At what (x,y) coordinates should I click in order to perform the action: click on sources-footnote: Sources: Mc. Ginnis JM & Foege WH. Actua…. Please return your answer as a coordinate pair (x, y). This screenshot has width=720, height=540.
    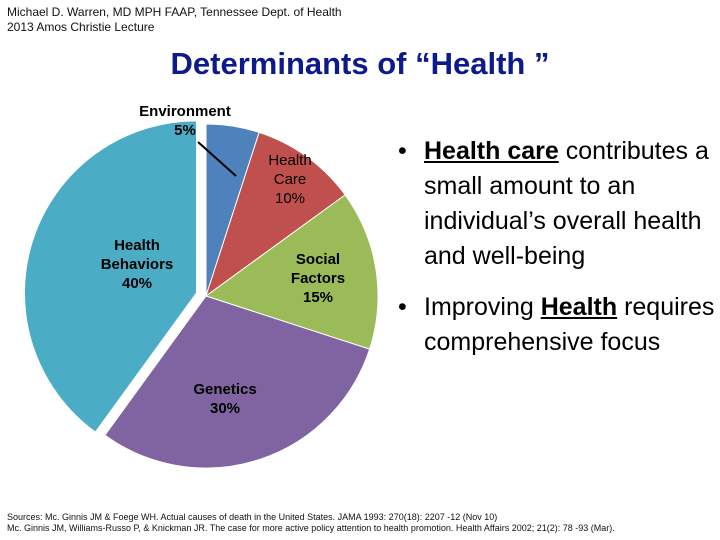
    Looking at the image, I should click on (311, 523).